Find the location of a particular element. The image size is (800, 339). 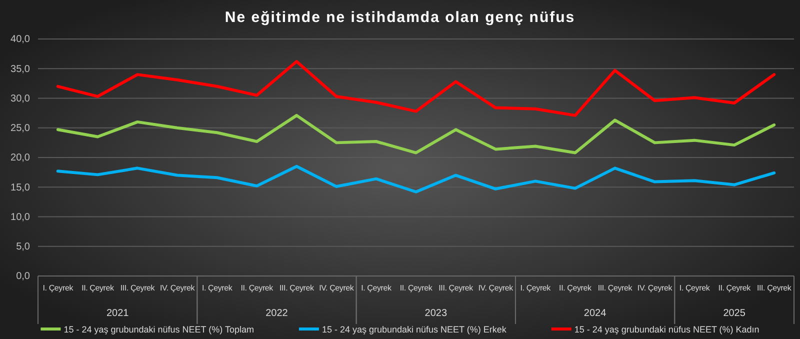

y-tick-label: 30,0 is located at coordinates (20, 98).